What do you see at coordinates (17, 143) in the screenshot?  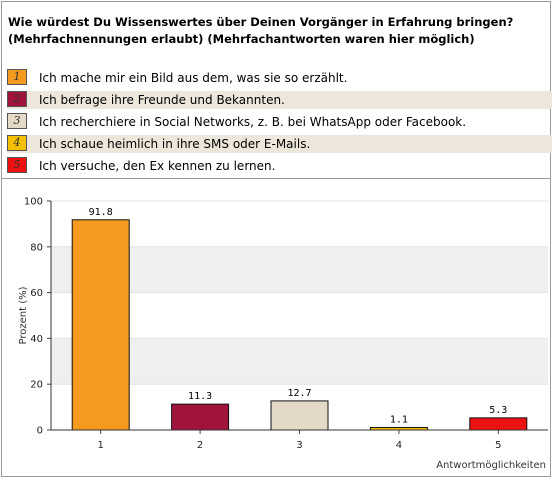 I see `legend-swatch-4: 4` at bounding box center [17, 143].